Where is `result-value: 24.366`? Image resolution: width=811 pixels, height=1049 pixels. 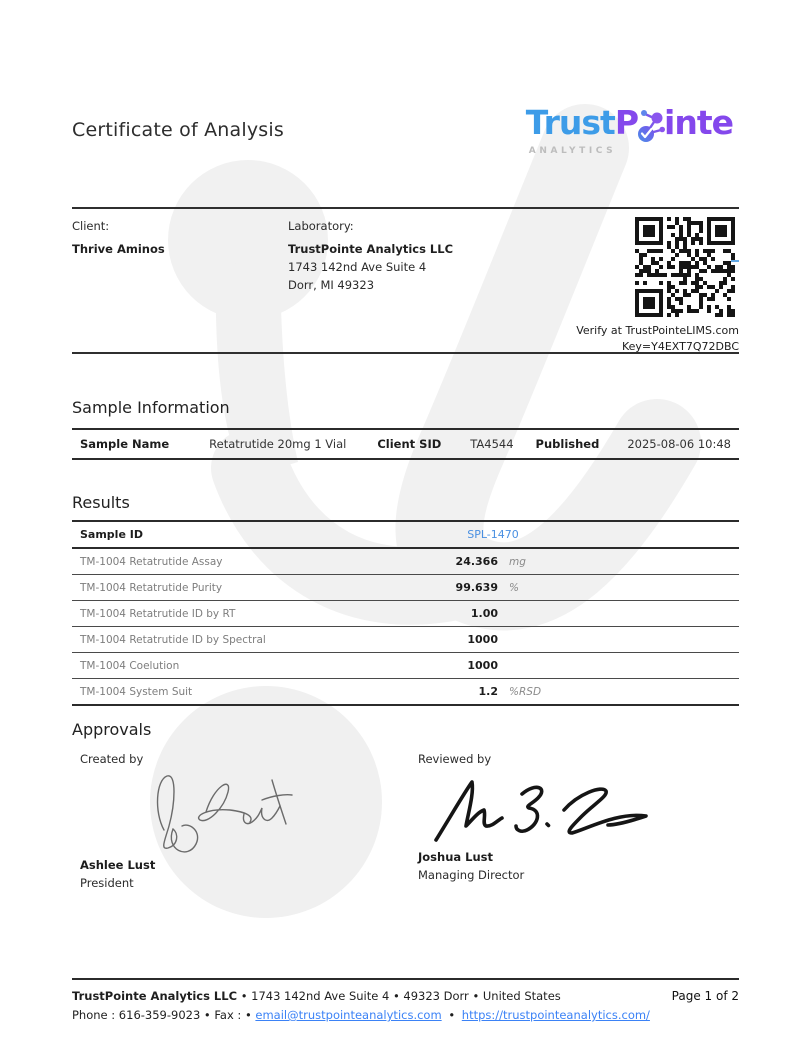
result-value: 24.366 is located at coordinates (476, 561).